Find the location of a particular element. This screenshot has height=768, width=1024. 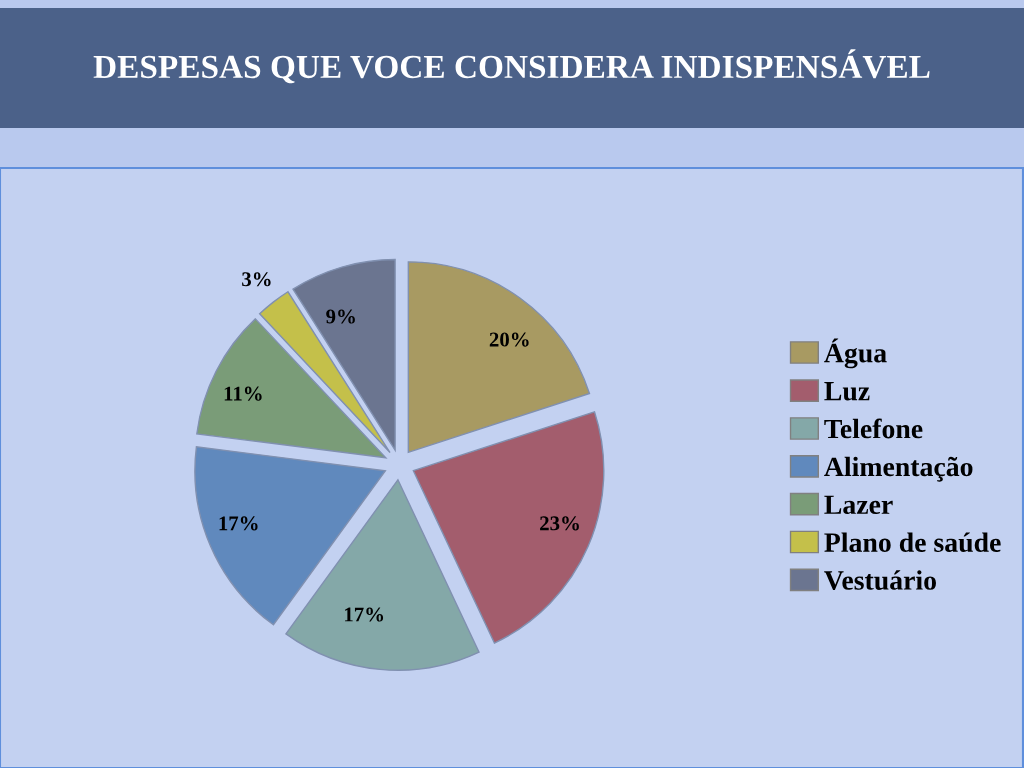

legend-label: Lazer is located at coordinates (858, 505).